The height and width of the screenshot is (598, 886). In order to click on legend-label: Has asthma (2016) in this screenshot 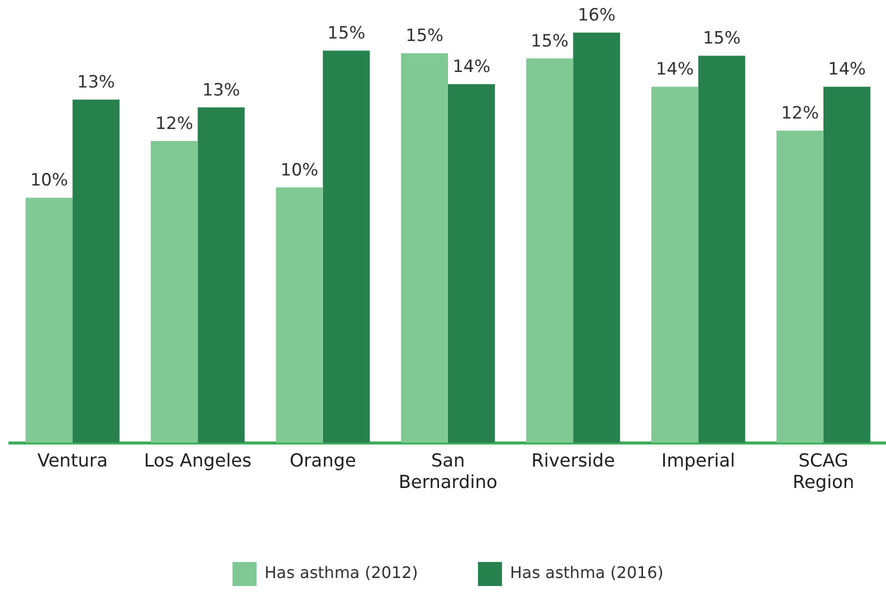, I will do `click(587, 572)`.